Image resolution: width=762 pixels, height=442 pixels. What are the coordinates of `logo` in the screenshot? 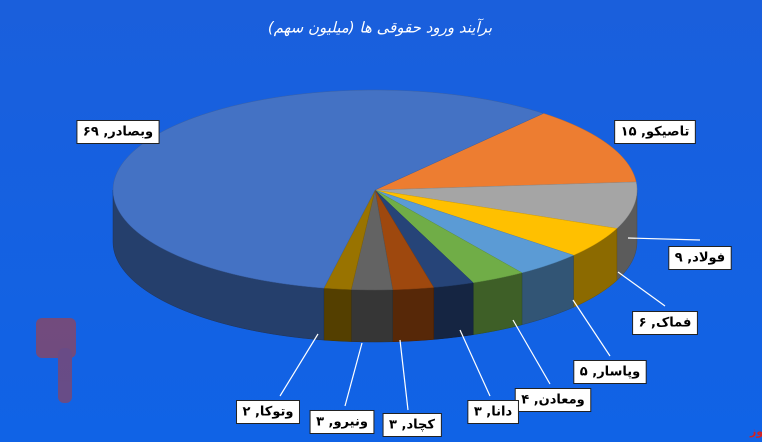 It's located at (56, 360).